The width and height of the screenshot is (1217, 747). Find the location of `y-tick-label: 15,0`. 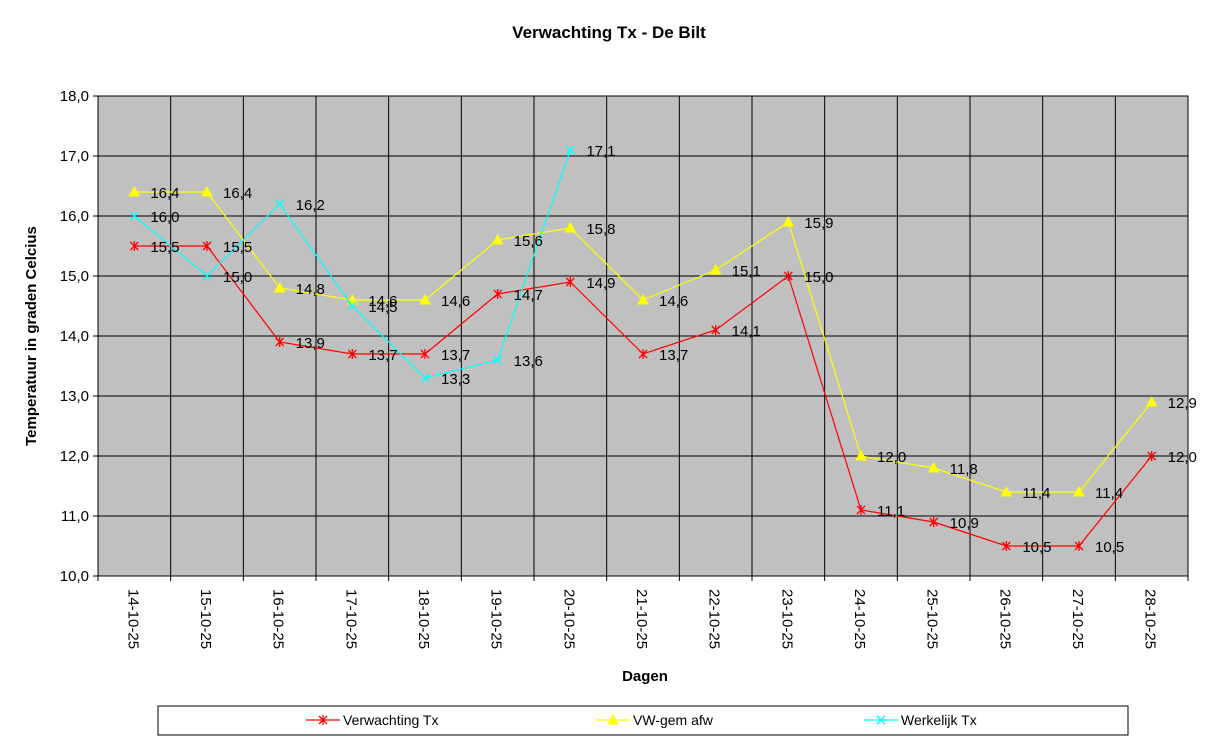

y-tick-label: 15,0 is located at coordinates (74, 276).